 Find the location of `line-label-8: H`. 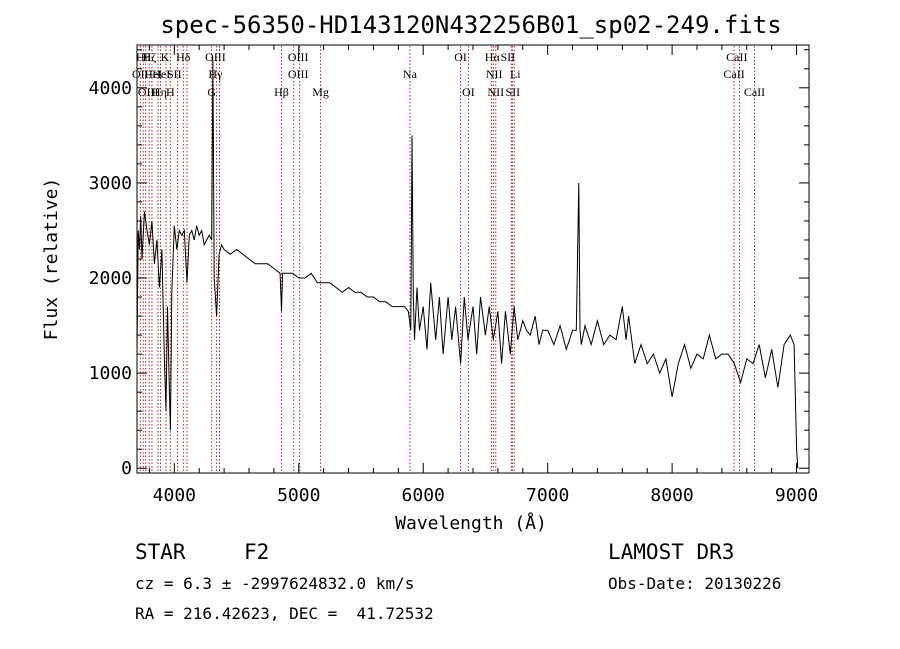

line-label-8: H is located at coordinates (170, 92).